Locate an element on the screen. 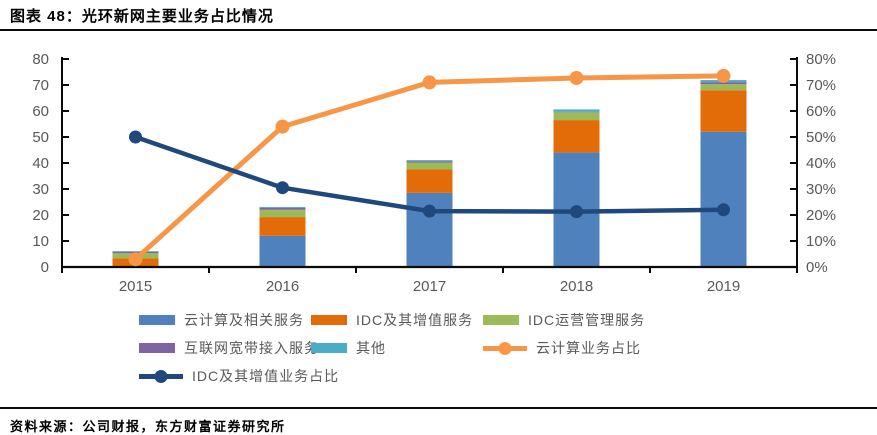 This screenshot has height=435, width=877. legend-item: IDC及其增值业务占比 is located at coordinates (239, 376).